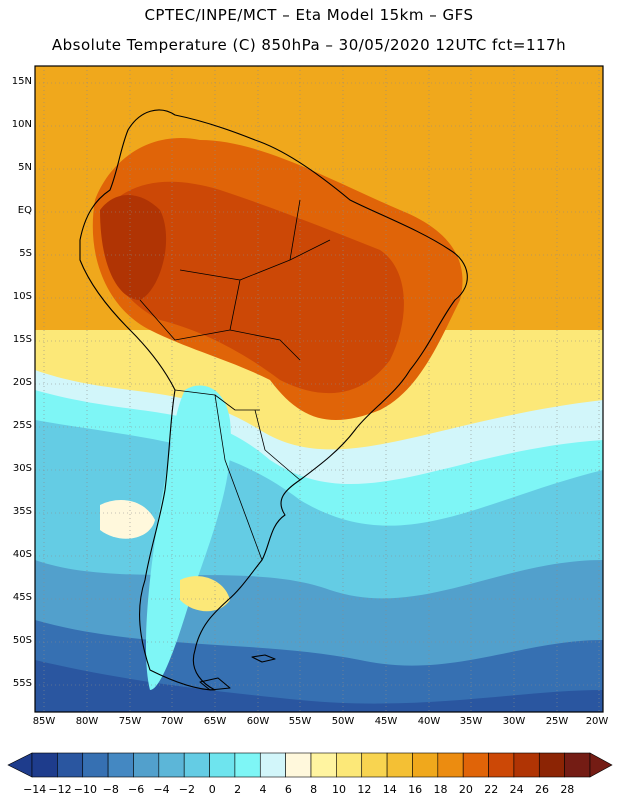 The height and width of the screenshot is (800, 618). What do you see at coordinates (22, 511) in the screenshot?
I see `lat-label: 35S` at bounding box center [22, 511].